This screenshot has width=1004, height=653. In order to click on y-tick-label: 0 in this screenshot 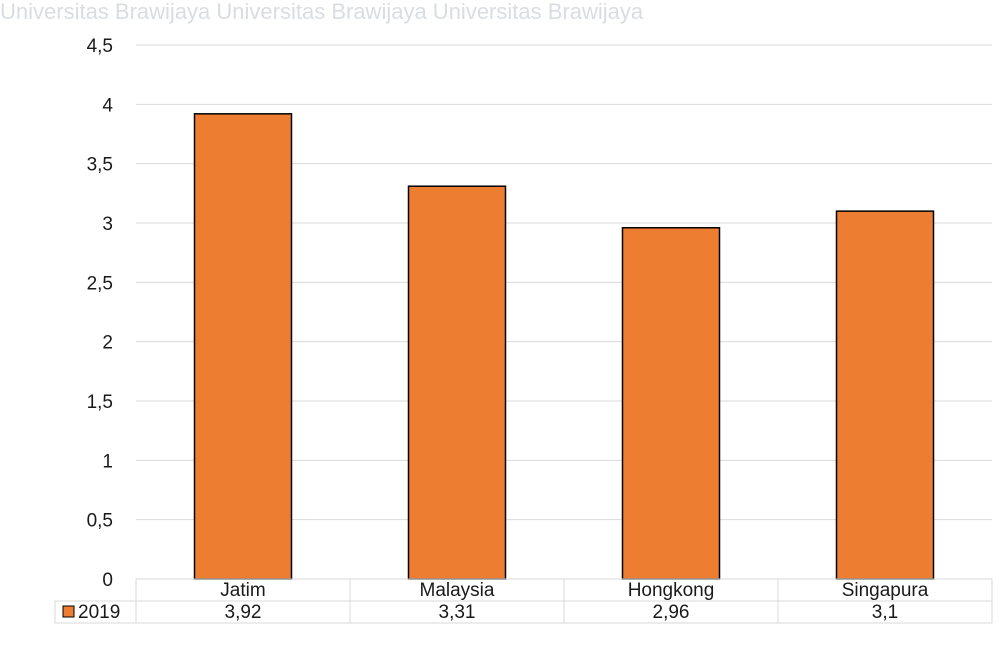, I will do `click(107, 580)`.